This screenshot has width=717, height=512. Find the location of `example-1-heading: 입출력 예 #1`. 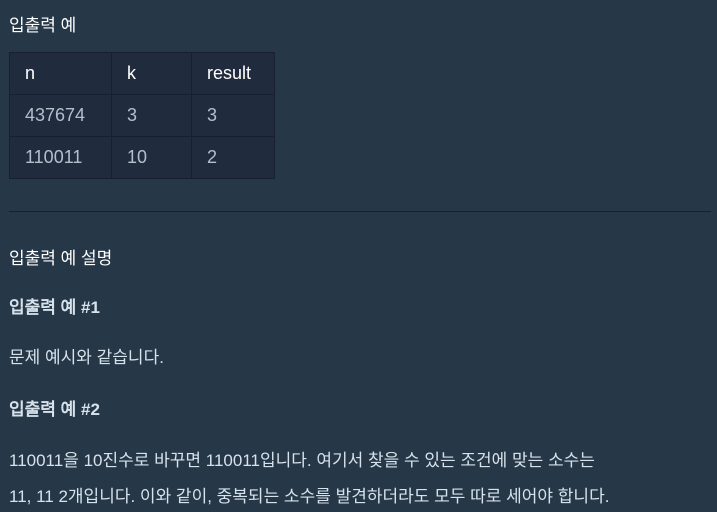

example-1-heading: 입출력 예 #1 is located at coordinates (54, 307).